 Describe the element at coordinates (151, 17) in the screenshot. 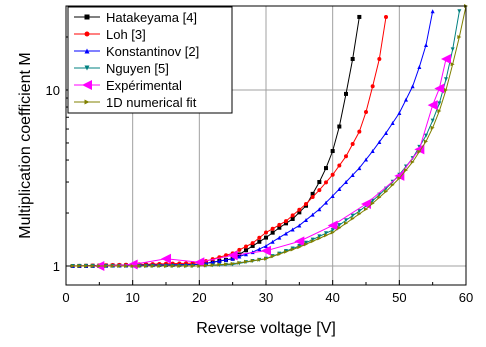

I see `legend-label: Hatakeyama [4]` at that location.